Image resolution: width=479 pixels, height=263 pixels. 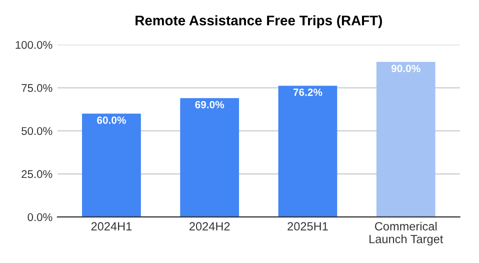 I want to click on x-tick-label: 2025H1, so click(x=308, y=226).